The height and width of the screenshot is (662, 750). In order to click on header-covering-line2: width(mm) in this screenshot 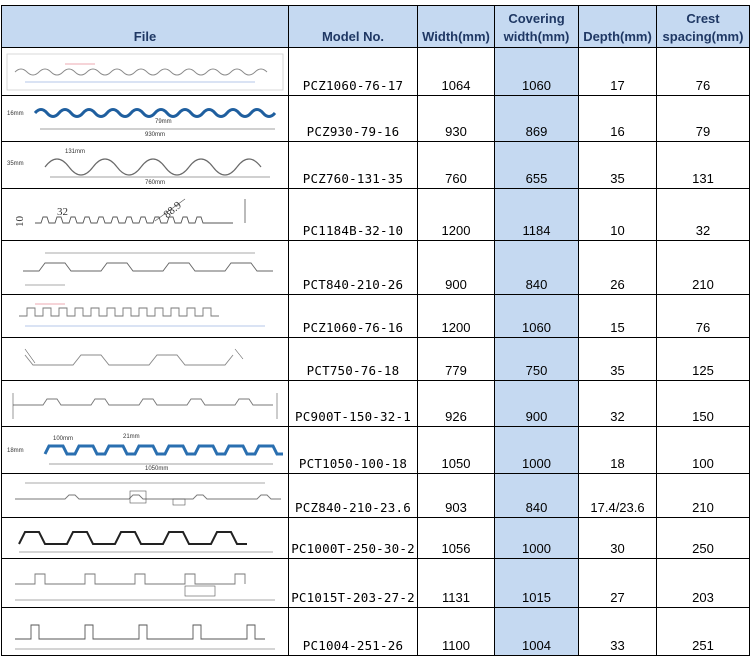, I will do `click(536, 36)`.